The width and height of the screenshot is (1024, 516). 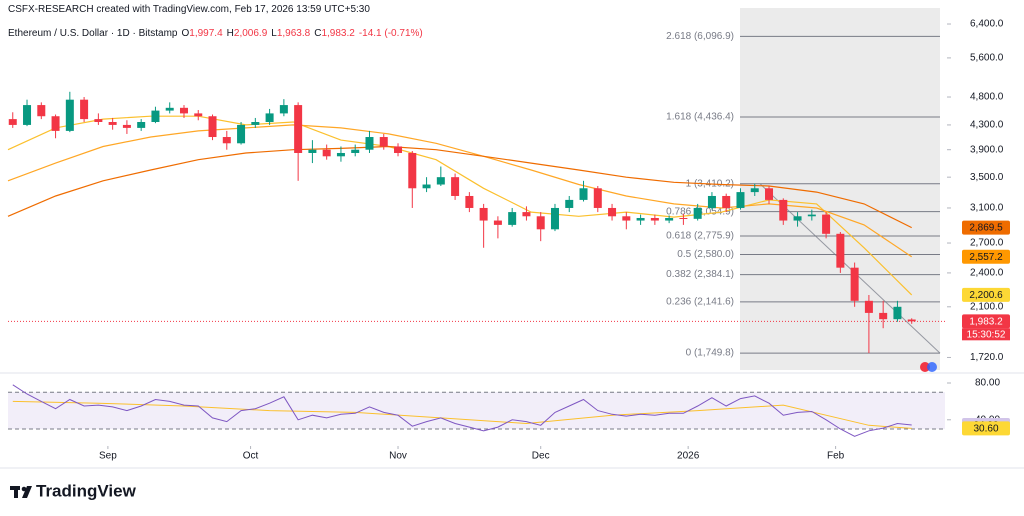 What do you see at coordinates (86, 490) in the screenshot?
I see `brand: TradingView` at bounding box center [86, 490].